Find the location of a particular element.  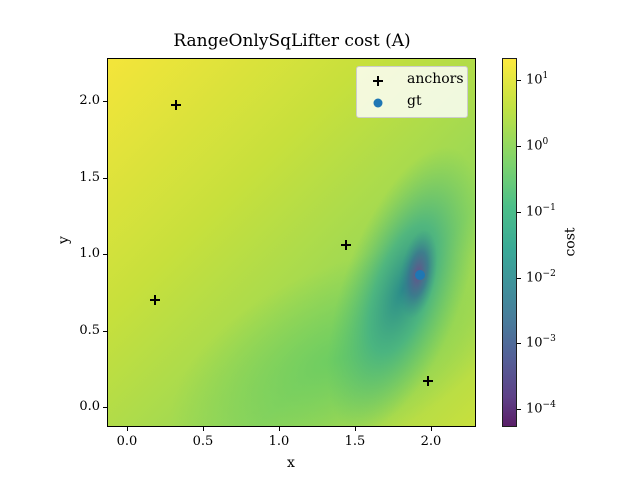

colorbar-tick-label: 10⁻⁴ is located at coordinates (541, 408).